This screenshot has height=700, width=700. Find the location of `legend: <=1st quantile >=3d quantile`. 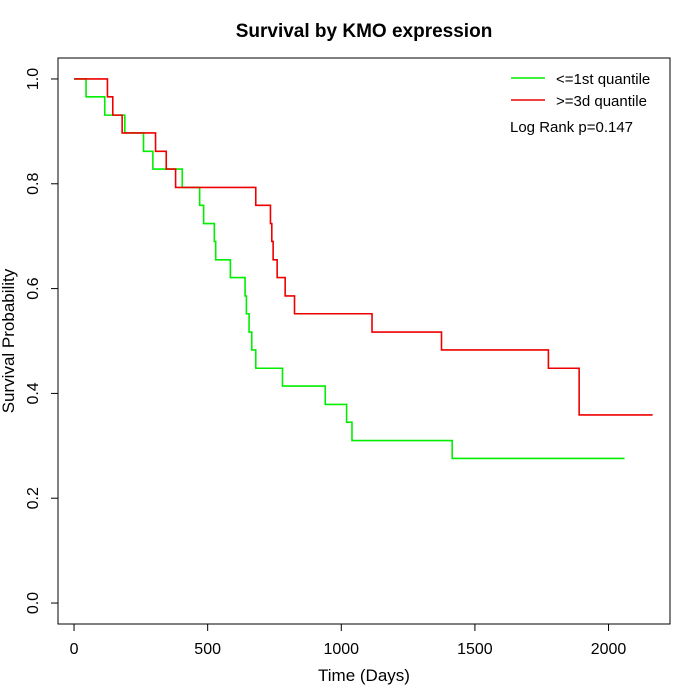

legend: <=1st quantile >=3d quantile is located at coordinates (580, 90).